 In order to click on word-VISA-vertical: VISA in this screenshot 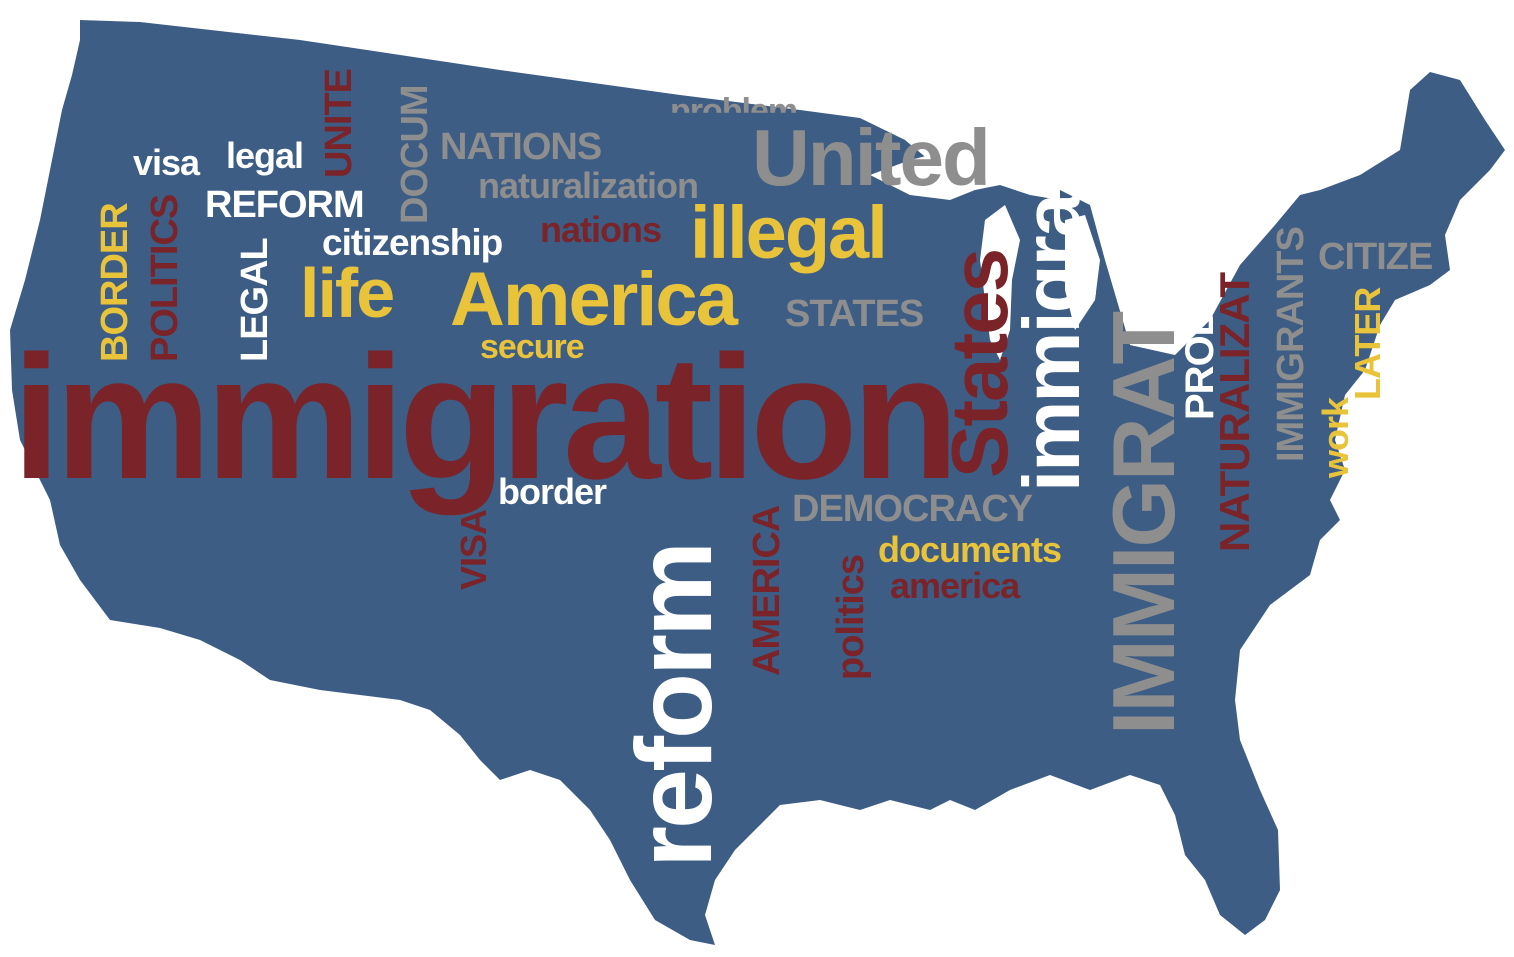, I will do `click(473, 549)`.